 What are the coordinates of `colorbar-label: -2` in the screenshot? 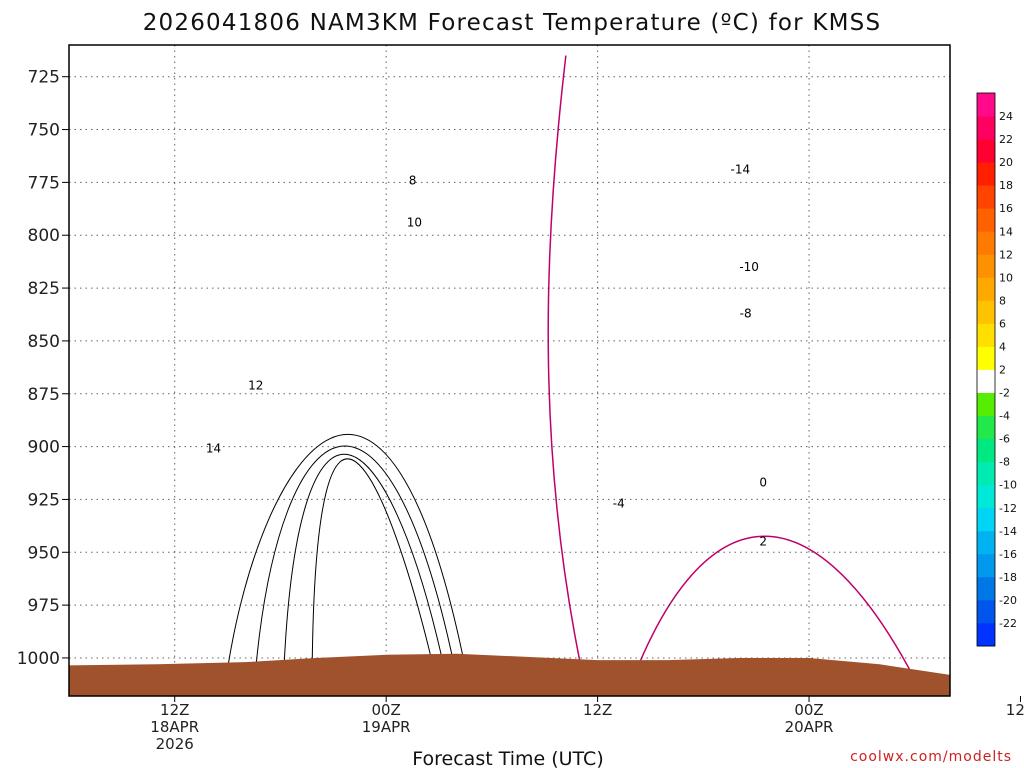 It's located at (1004, 393).